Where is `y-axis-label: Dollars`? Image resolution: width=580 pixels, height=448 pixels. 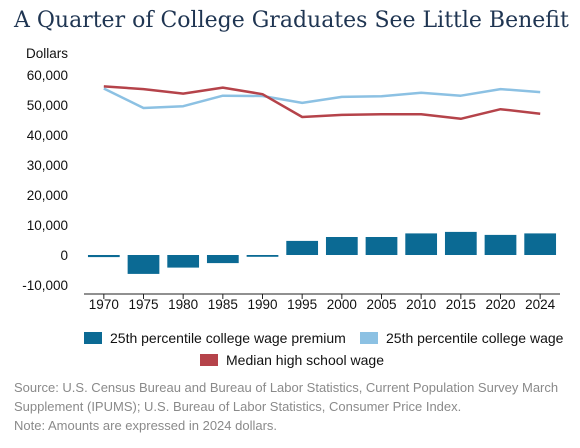
y-axis-label: Dollars is located at coordinates (47, 53).